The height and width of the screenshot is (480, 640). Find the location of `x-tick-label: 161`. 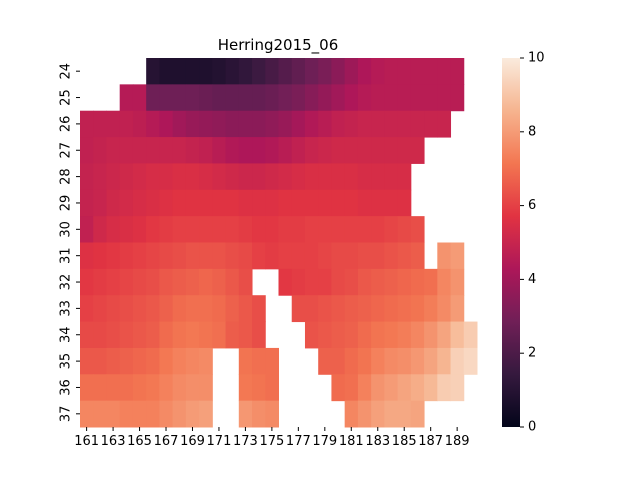

x-tick-label: 161 is located at coordinates (86, 441).